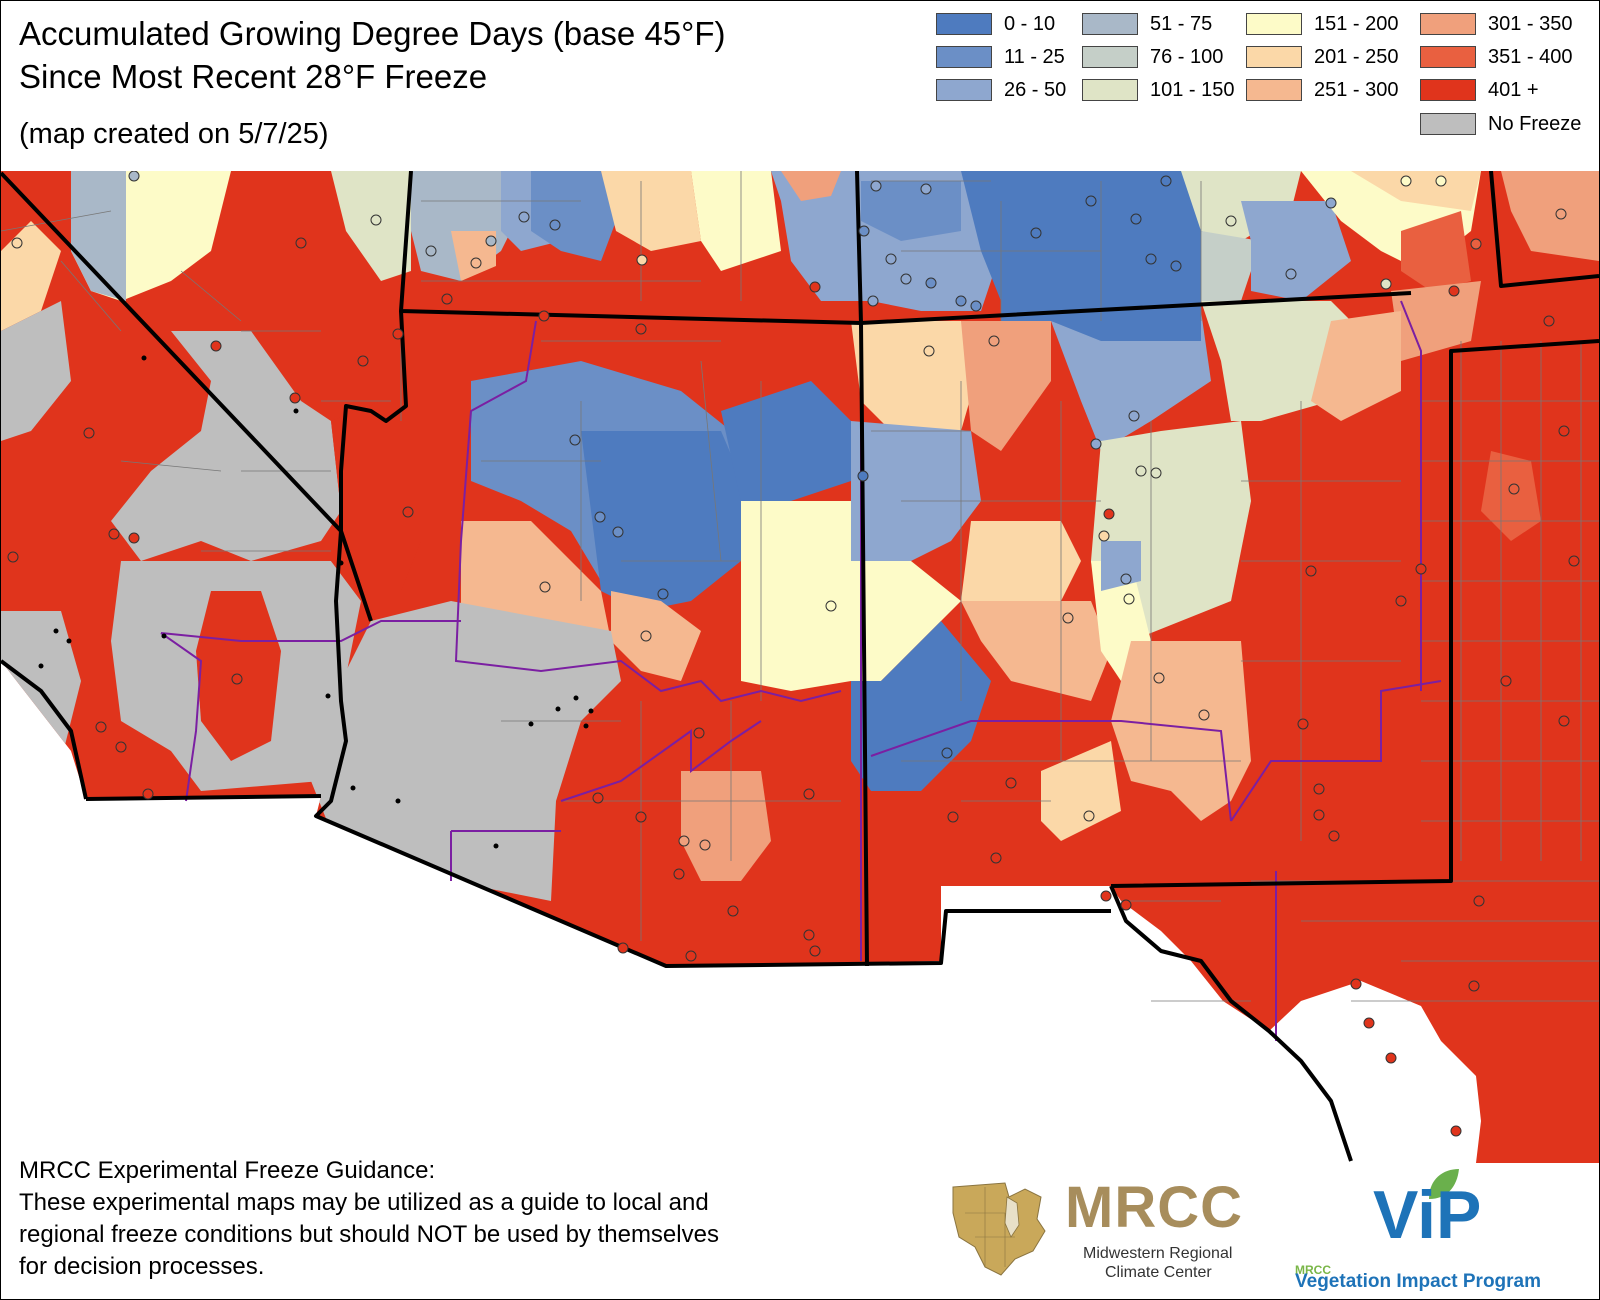 The image size is (1600, 1300). Describe the element at coordinates (1513, 89) in the screenshot. I see `legend-label: 401 +` at that location.